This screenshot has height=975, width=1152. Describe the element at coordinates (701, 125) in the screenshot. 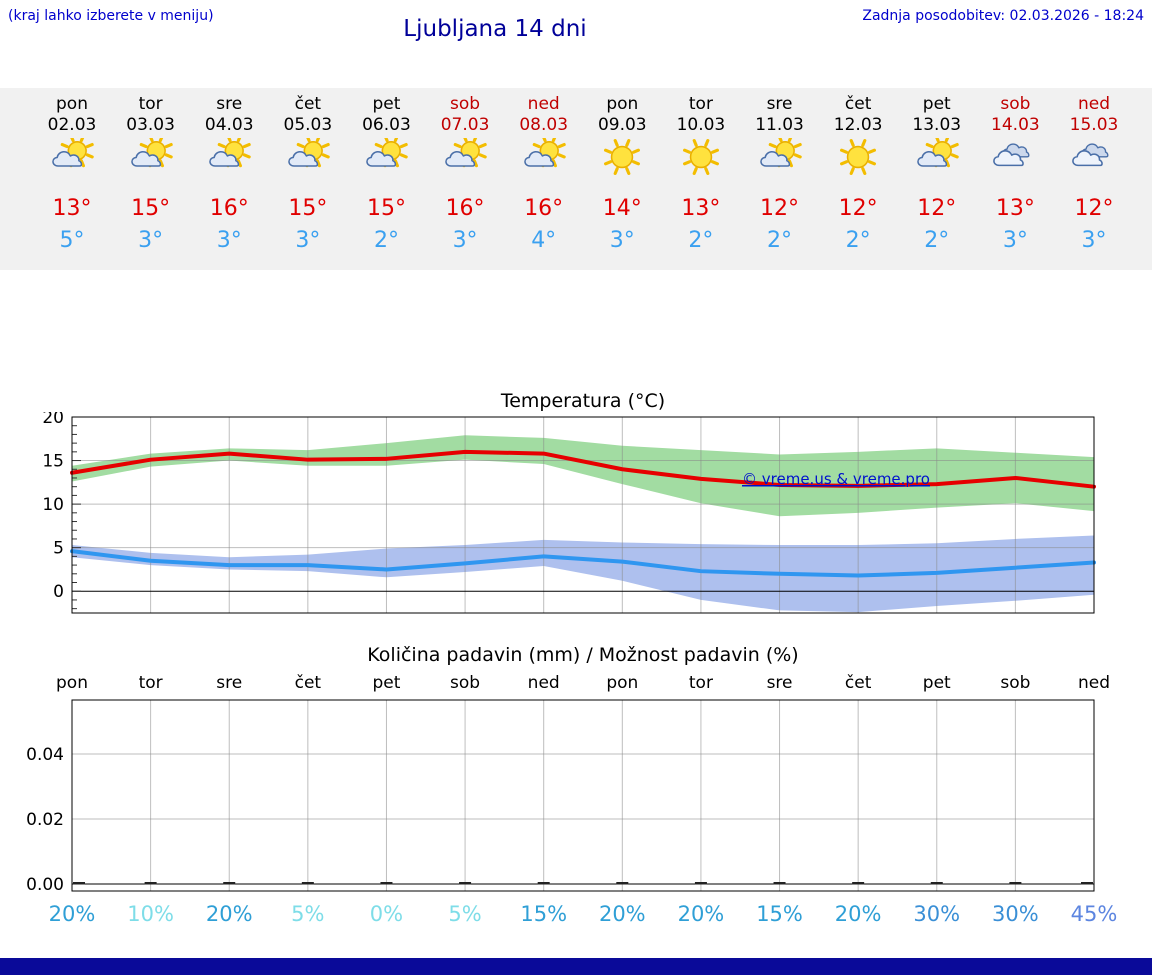

I see `day-date: 10.03` at that location.